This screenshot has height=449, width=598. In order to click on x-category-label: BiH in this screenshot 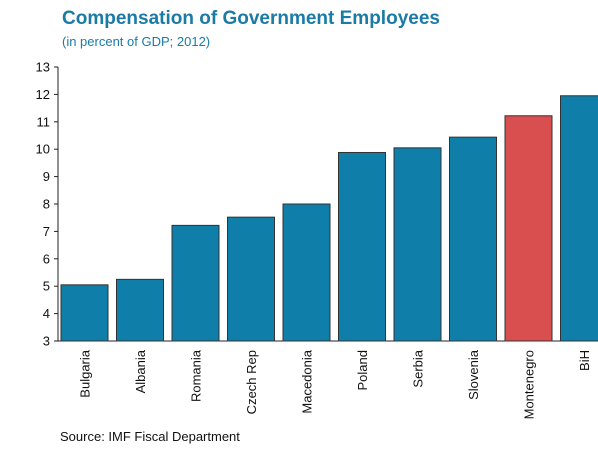, I will do `click(584, 360)`.